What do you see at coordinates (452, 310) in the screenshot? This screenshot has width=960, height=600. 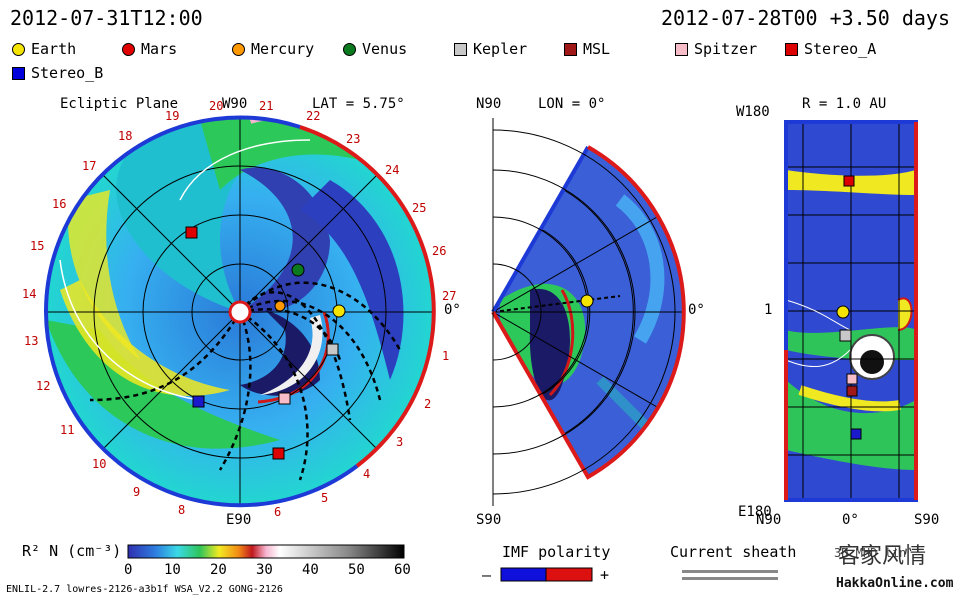 I see `ecliptic-right-label: 0°` at bounding box center [452, 310].